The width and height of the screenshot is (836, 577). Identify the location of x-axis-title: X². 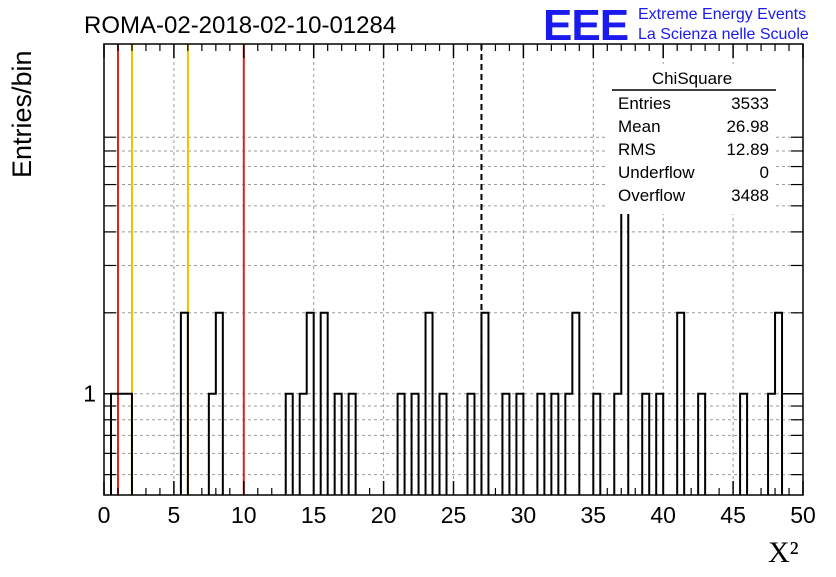
(783, 552).